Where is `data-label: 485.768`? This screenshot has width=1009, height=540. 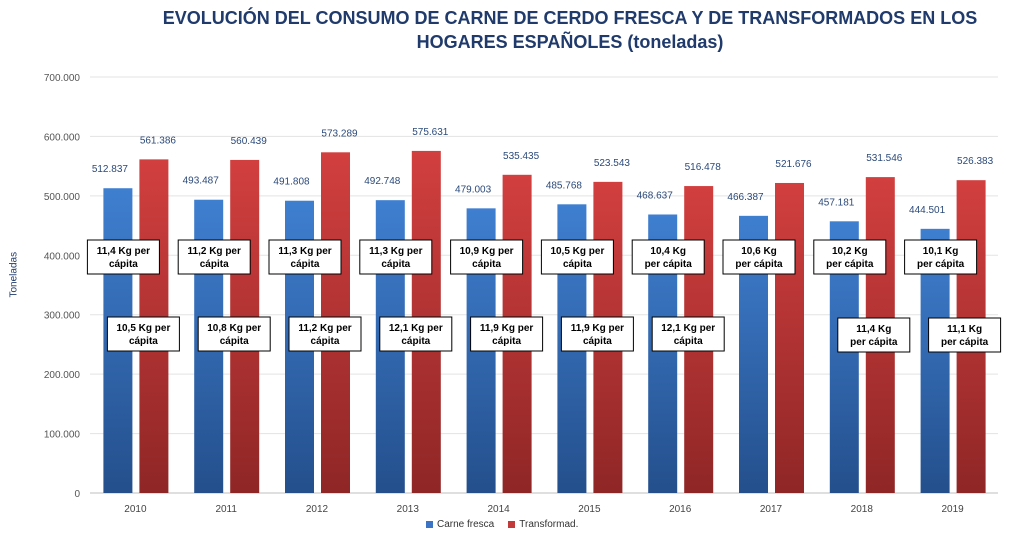 data-label: 485.768 is located at coordinates (564, 185).